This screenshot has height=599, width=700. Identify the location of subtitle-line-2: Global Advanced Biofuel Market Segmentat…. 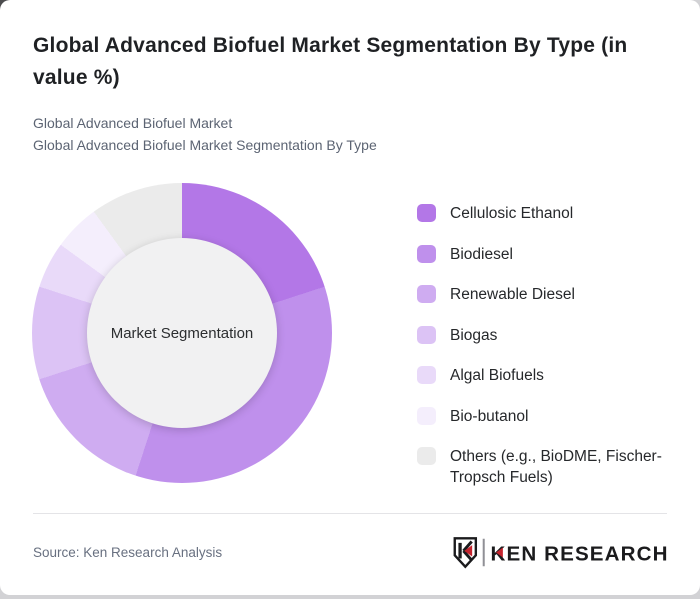
(205, 144).